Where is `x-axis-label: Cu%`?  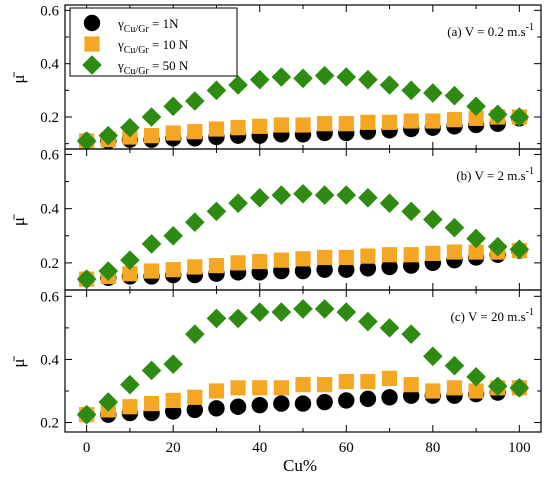 x-axis-label: Cu% is located at coordinates (300, 465).